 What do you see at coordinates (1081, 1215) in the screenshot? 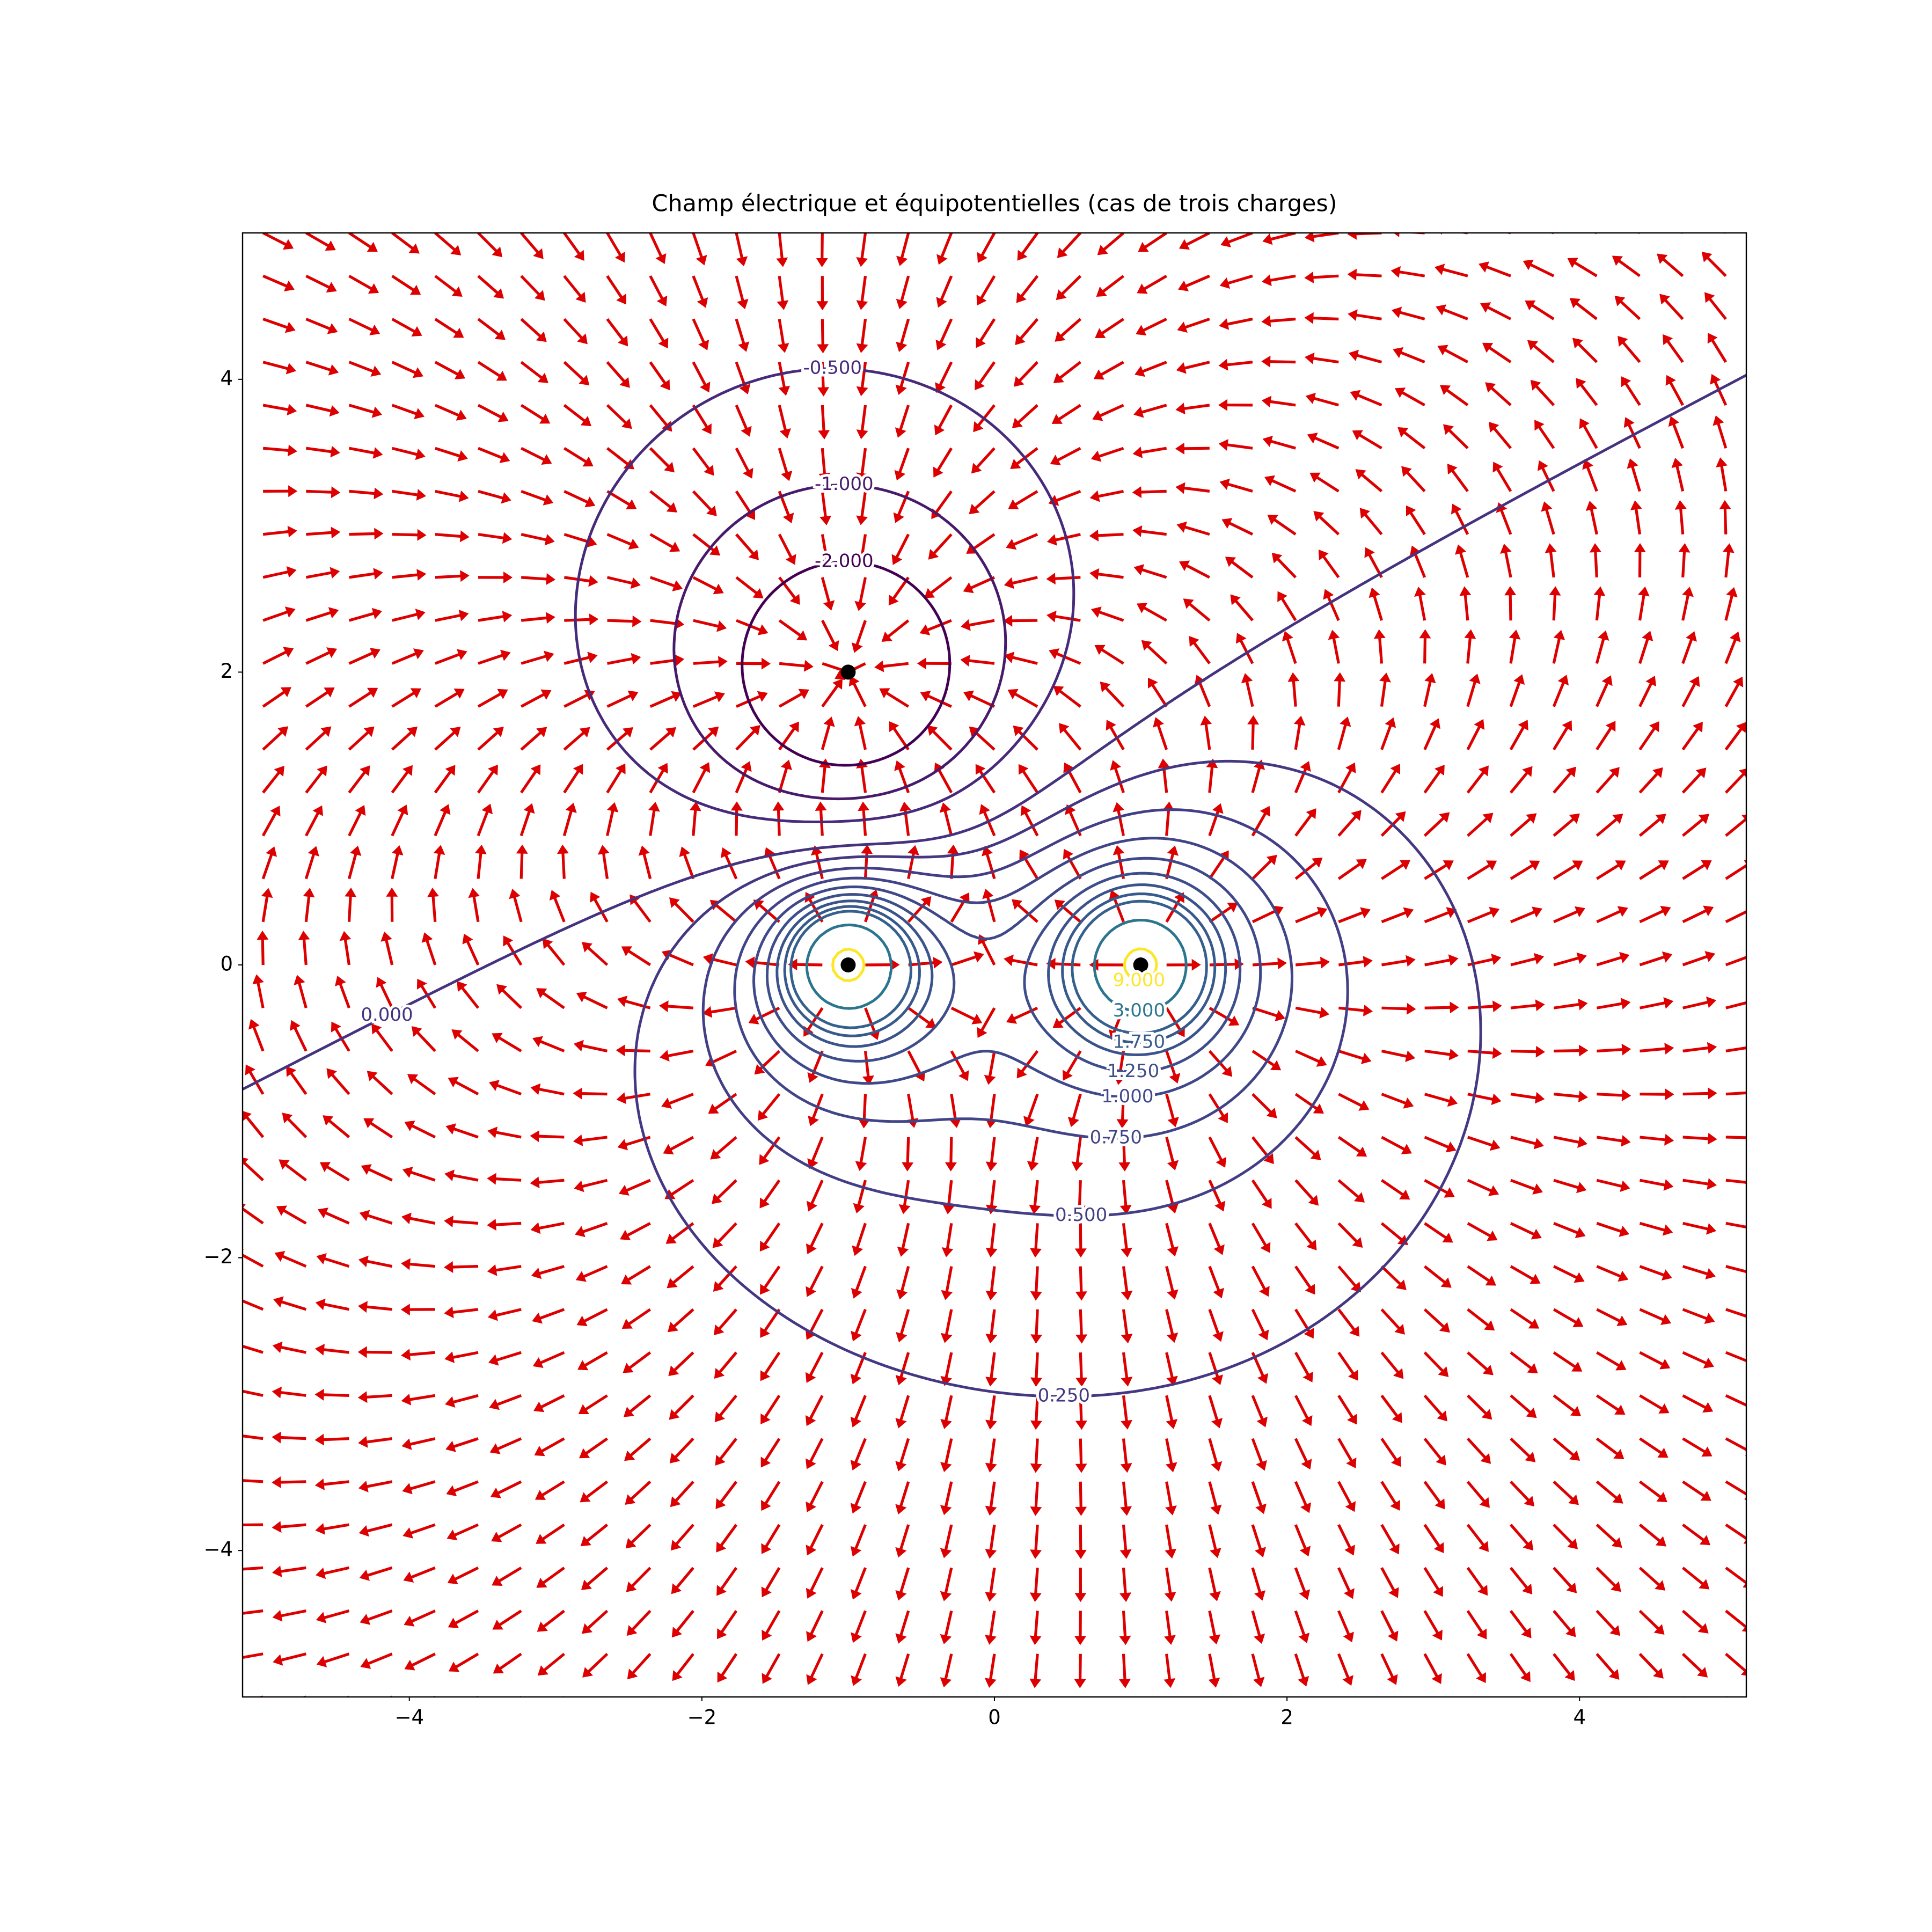
I see `contour-label: 0.500` at bounding box center [1081, 1215].